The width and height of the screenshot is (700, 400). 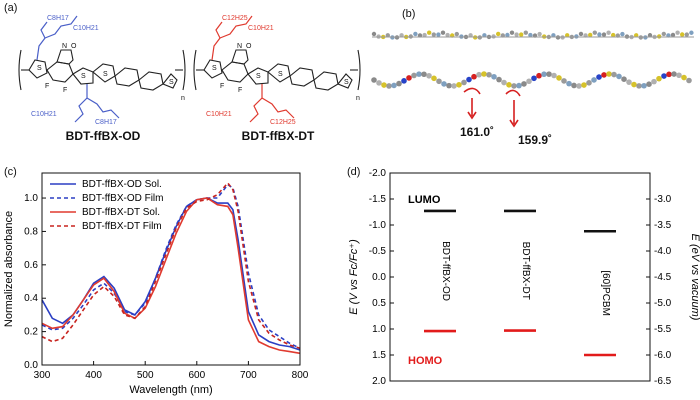 What do you see at coordinates (222, 86) in the screenshot?
I see `dt-atom-f1: F` at bounding box center [222, 86].